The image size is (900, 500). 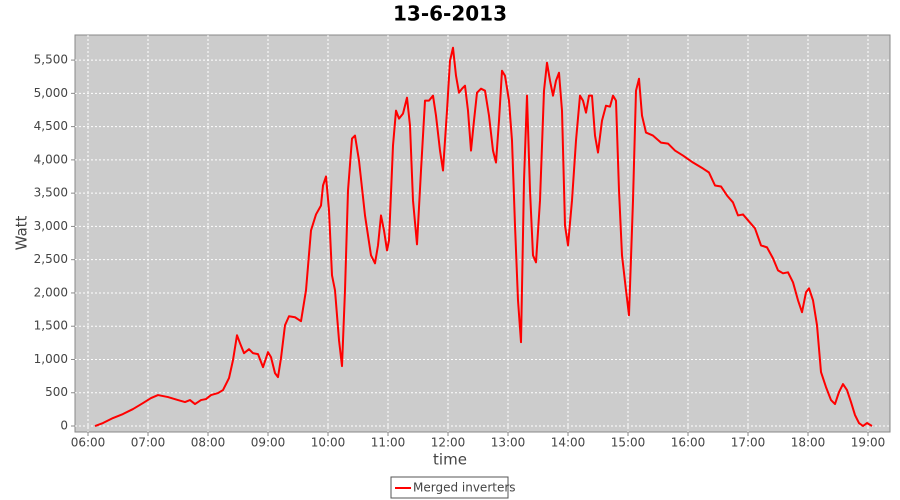 What do you see at coordinates (22, 232) in the screenshot?
I see `y-axis-label: Watt` at bounding box center [22, 232].